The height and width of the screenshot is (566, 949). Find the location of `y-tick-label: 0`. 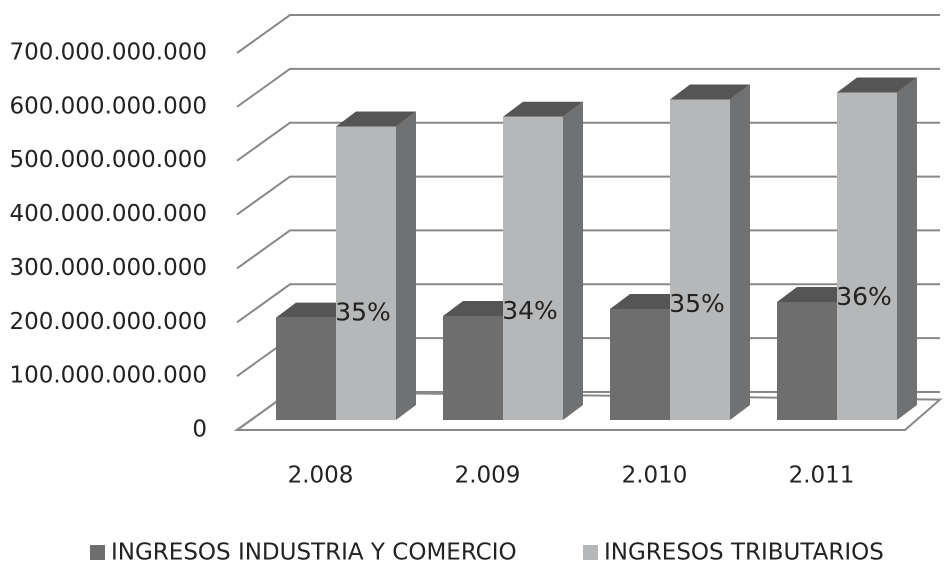

y-tick-label: 0 is located at coordinates (199, 430).